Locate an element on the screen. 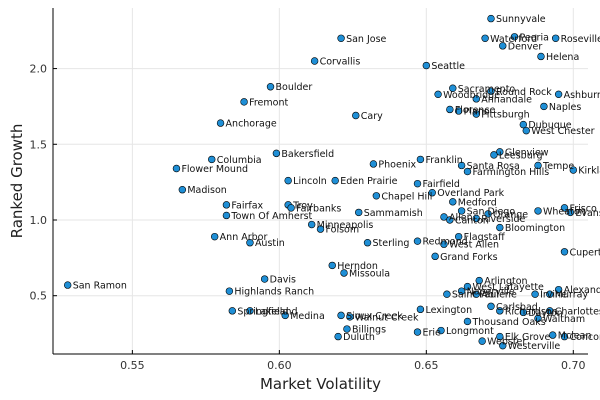 The height and width of the screenshot is (400, 600). x-tick-label: 0.70 is located at coordinates (573, 365).